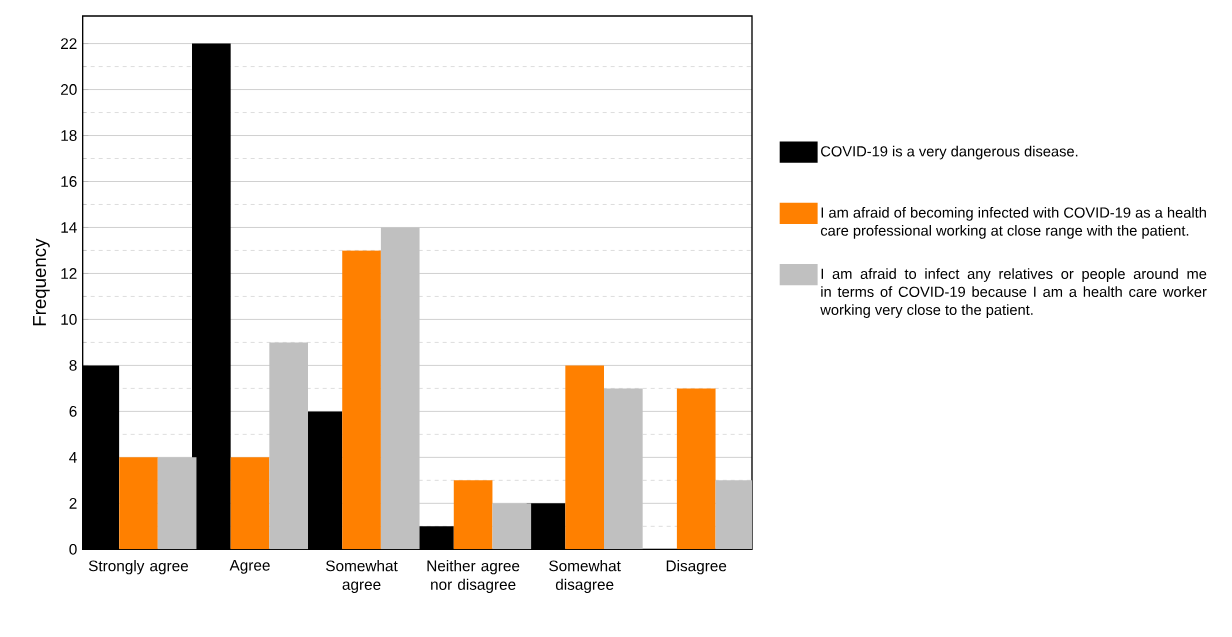  Describe the element at coordinates (69, 181) in the screenshot. I see `y-tick-label: 16` at that location.